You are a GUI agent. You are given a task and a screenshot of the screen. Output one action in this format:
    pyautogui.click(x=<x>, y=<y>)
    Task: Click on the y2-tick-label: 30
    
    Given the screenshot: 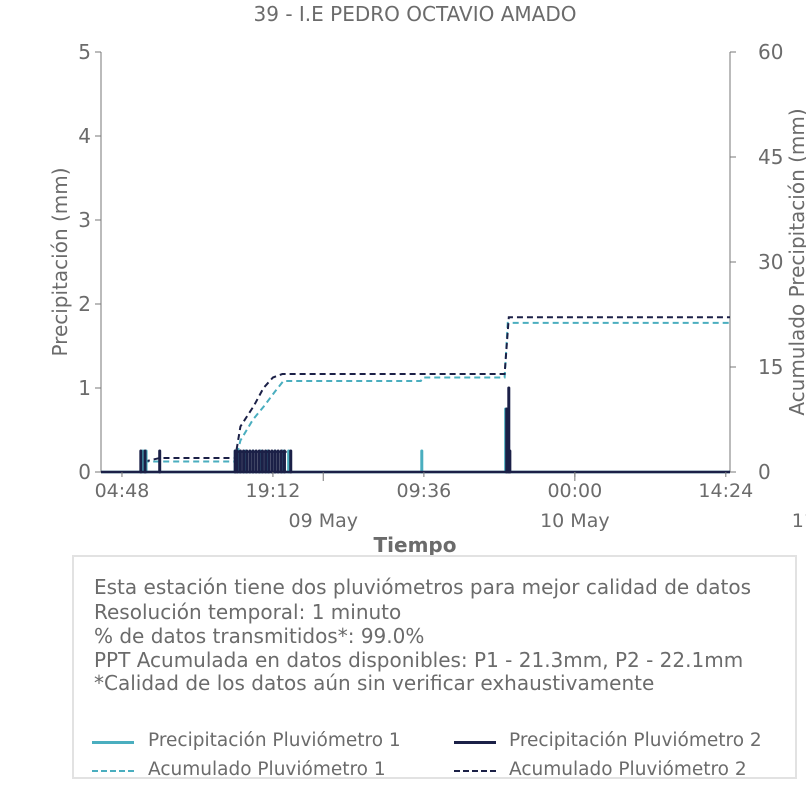 What is the action you would take?
    pyautogui.click(x=770, y=262)
    